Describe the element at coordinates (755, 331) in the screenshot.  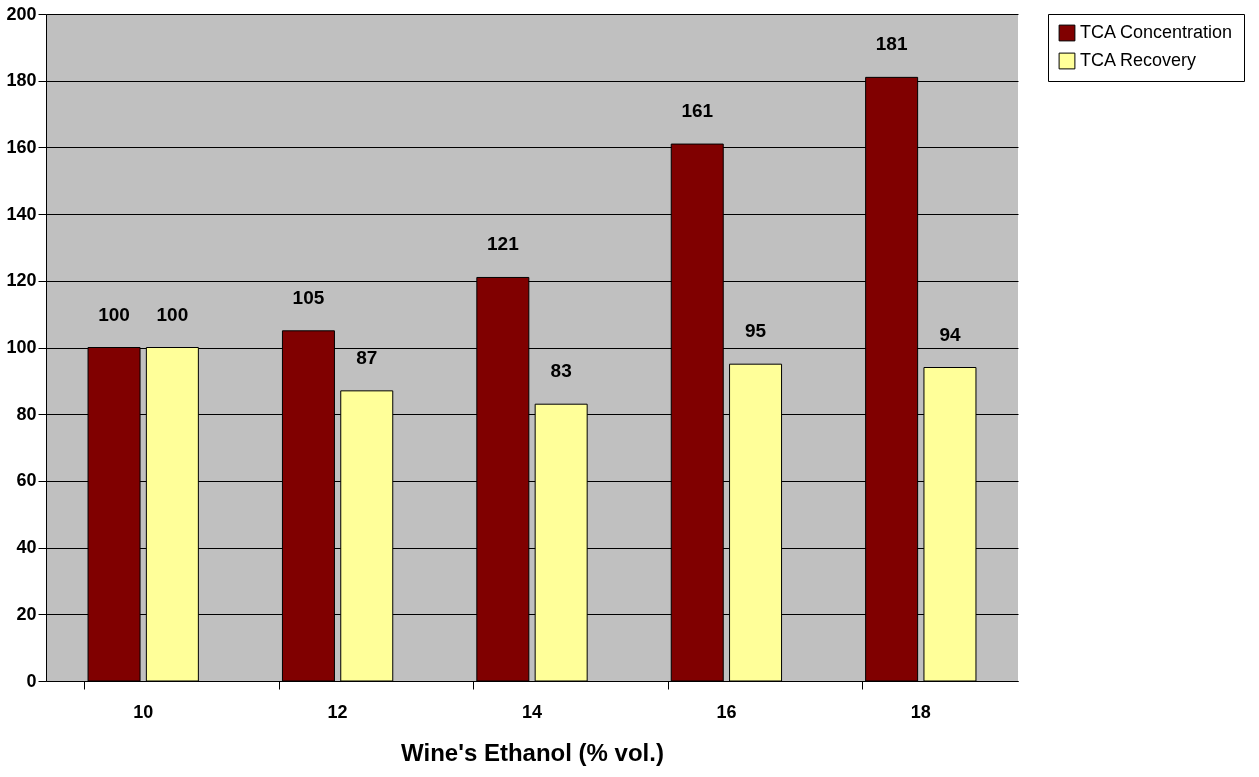
I see `data-label: 95` at that location.